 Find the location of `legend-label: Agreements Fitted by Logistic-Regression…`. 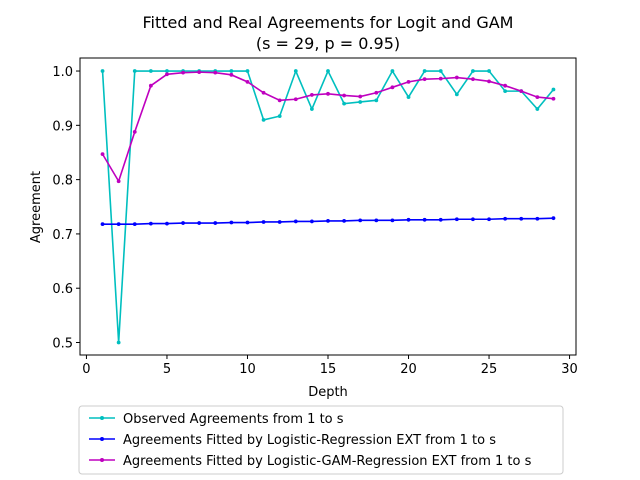

legend-label: Agreements Fitted by Logistic-Regression… is located at coordinates (309, 440).